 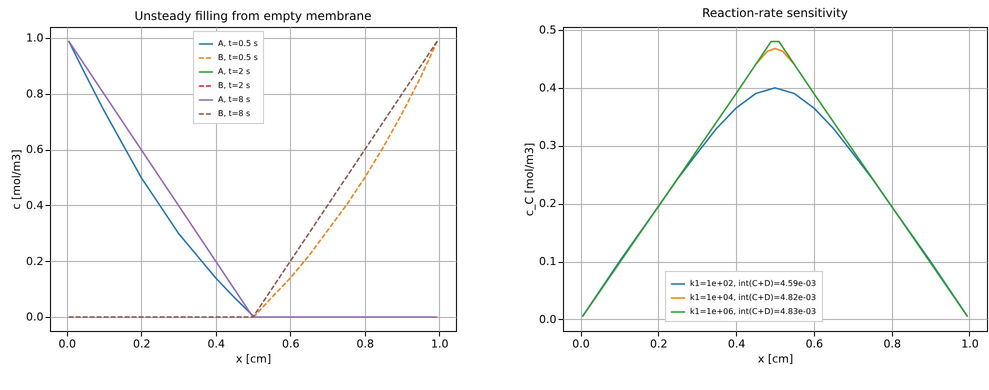 What do you see at coordinates (753, 283) in the screenshot?
I see `legend-label: k1=1e+02, int(C+D)=4.59e-03` at bounding box center [753, 283].